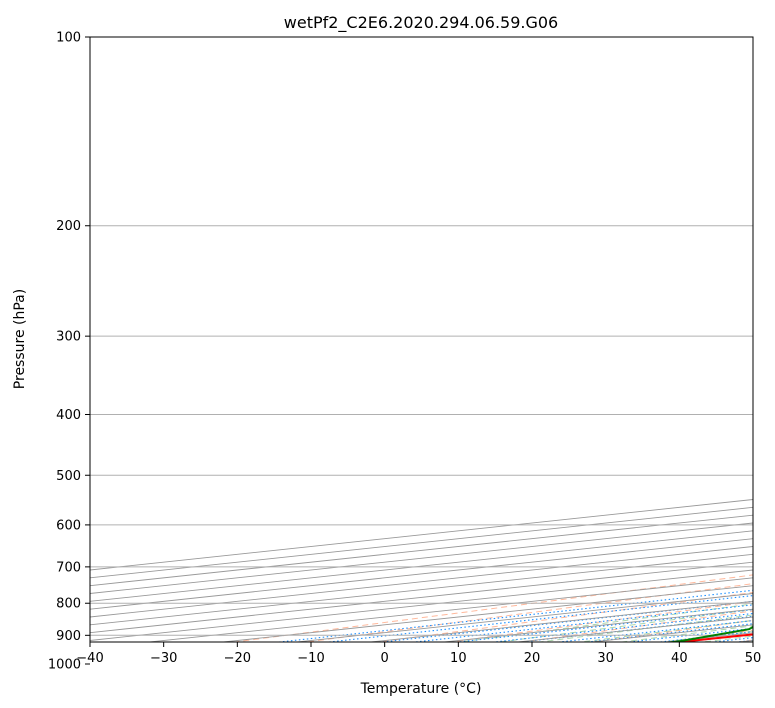 The width and height of the screenshot is (775, 708). What do you see at coordinates (68, 38) in the screenshot?
I see `y-tick-label: 100` at bounding box center [68, 38].